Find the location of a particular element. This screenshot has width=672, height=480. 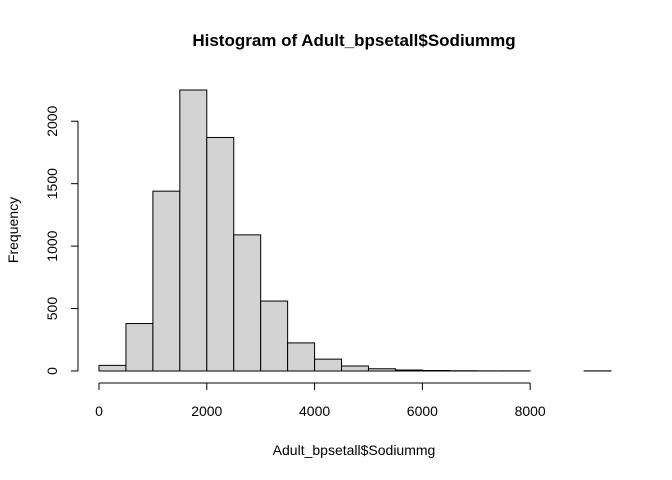

x-tick-label: 6000 is located at coordinates (422, 411).